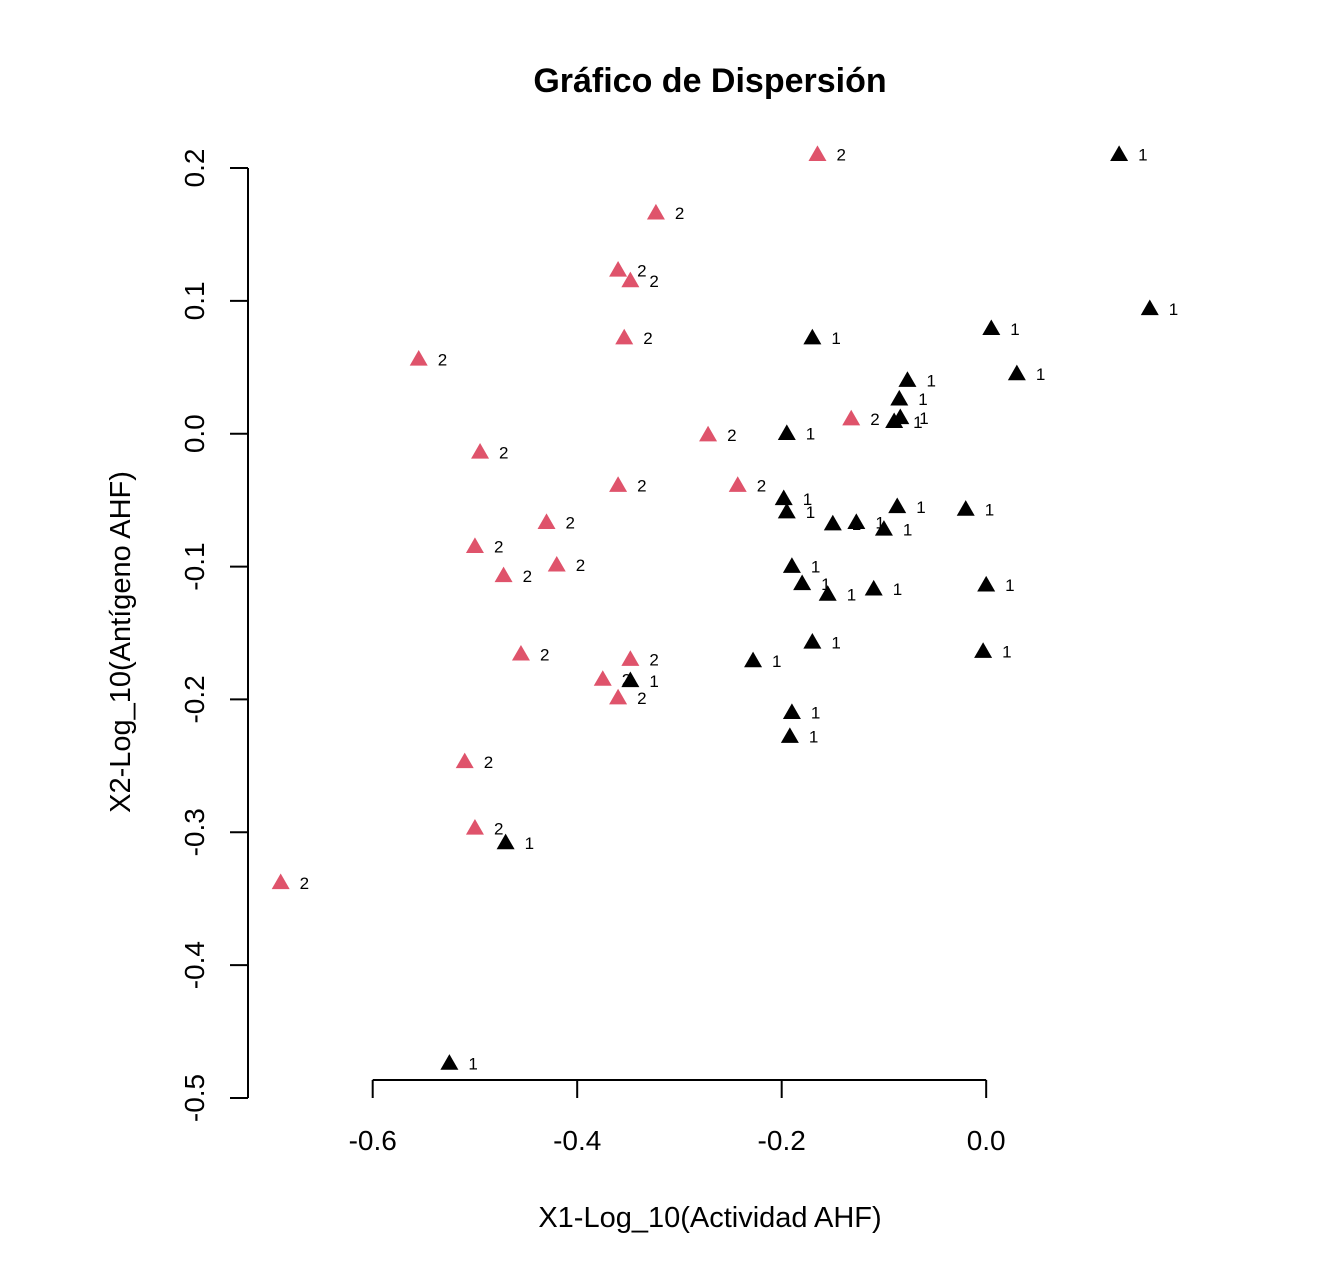  I want to click on y-tick-label: -0.5, so click(194, 1098).